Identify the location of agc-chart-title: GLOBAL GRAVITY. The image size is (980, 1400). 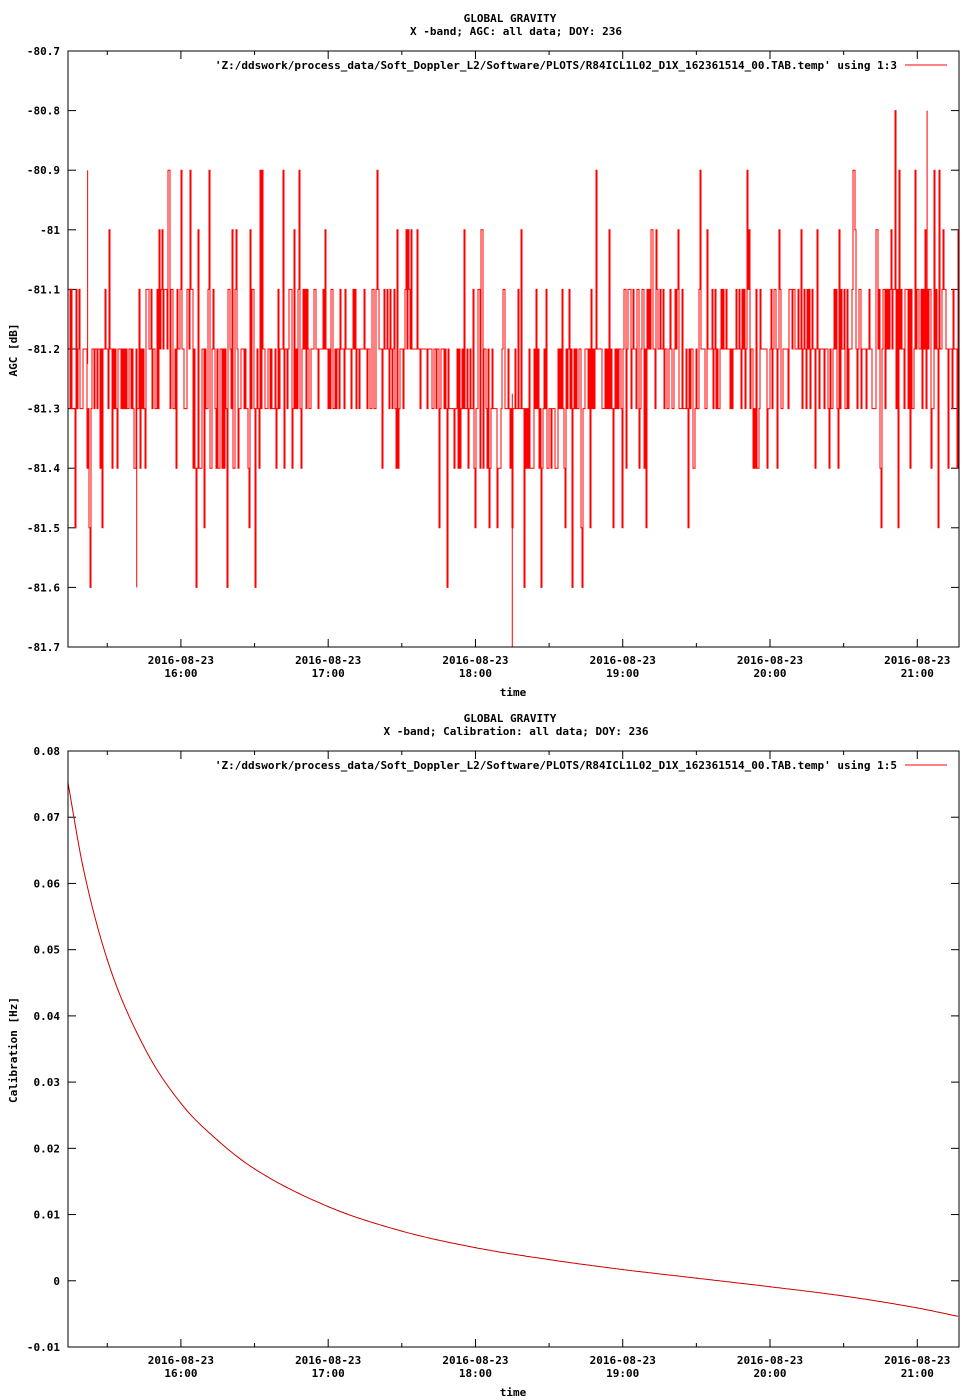
(510, 18).